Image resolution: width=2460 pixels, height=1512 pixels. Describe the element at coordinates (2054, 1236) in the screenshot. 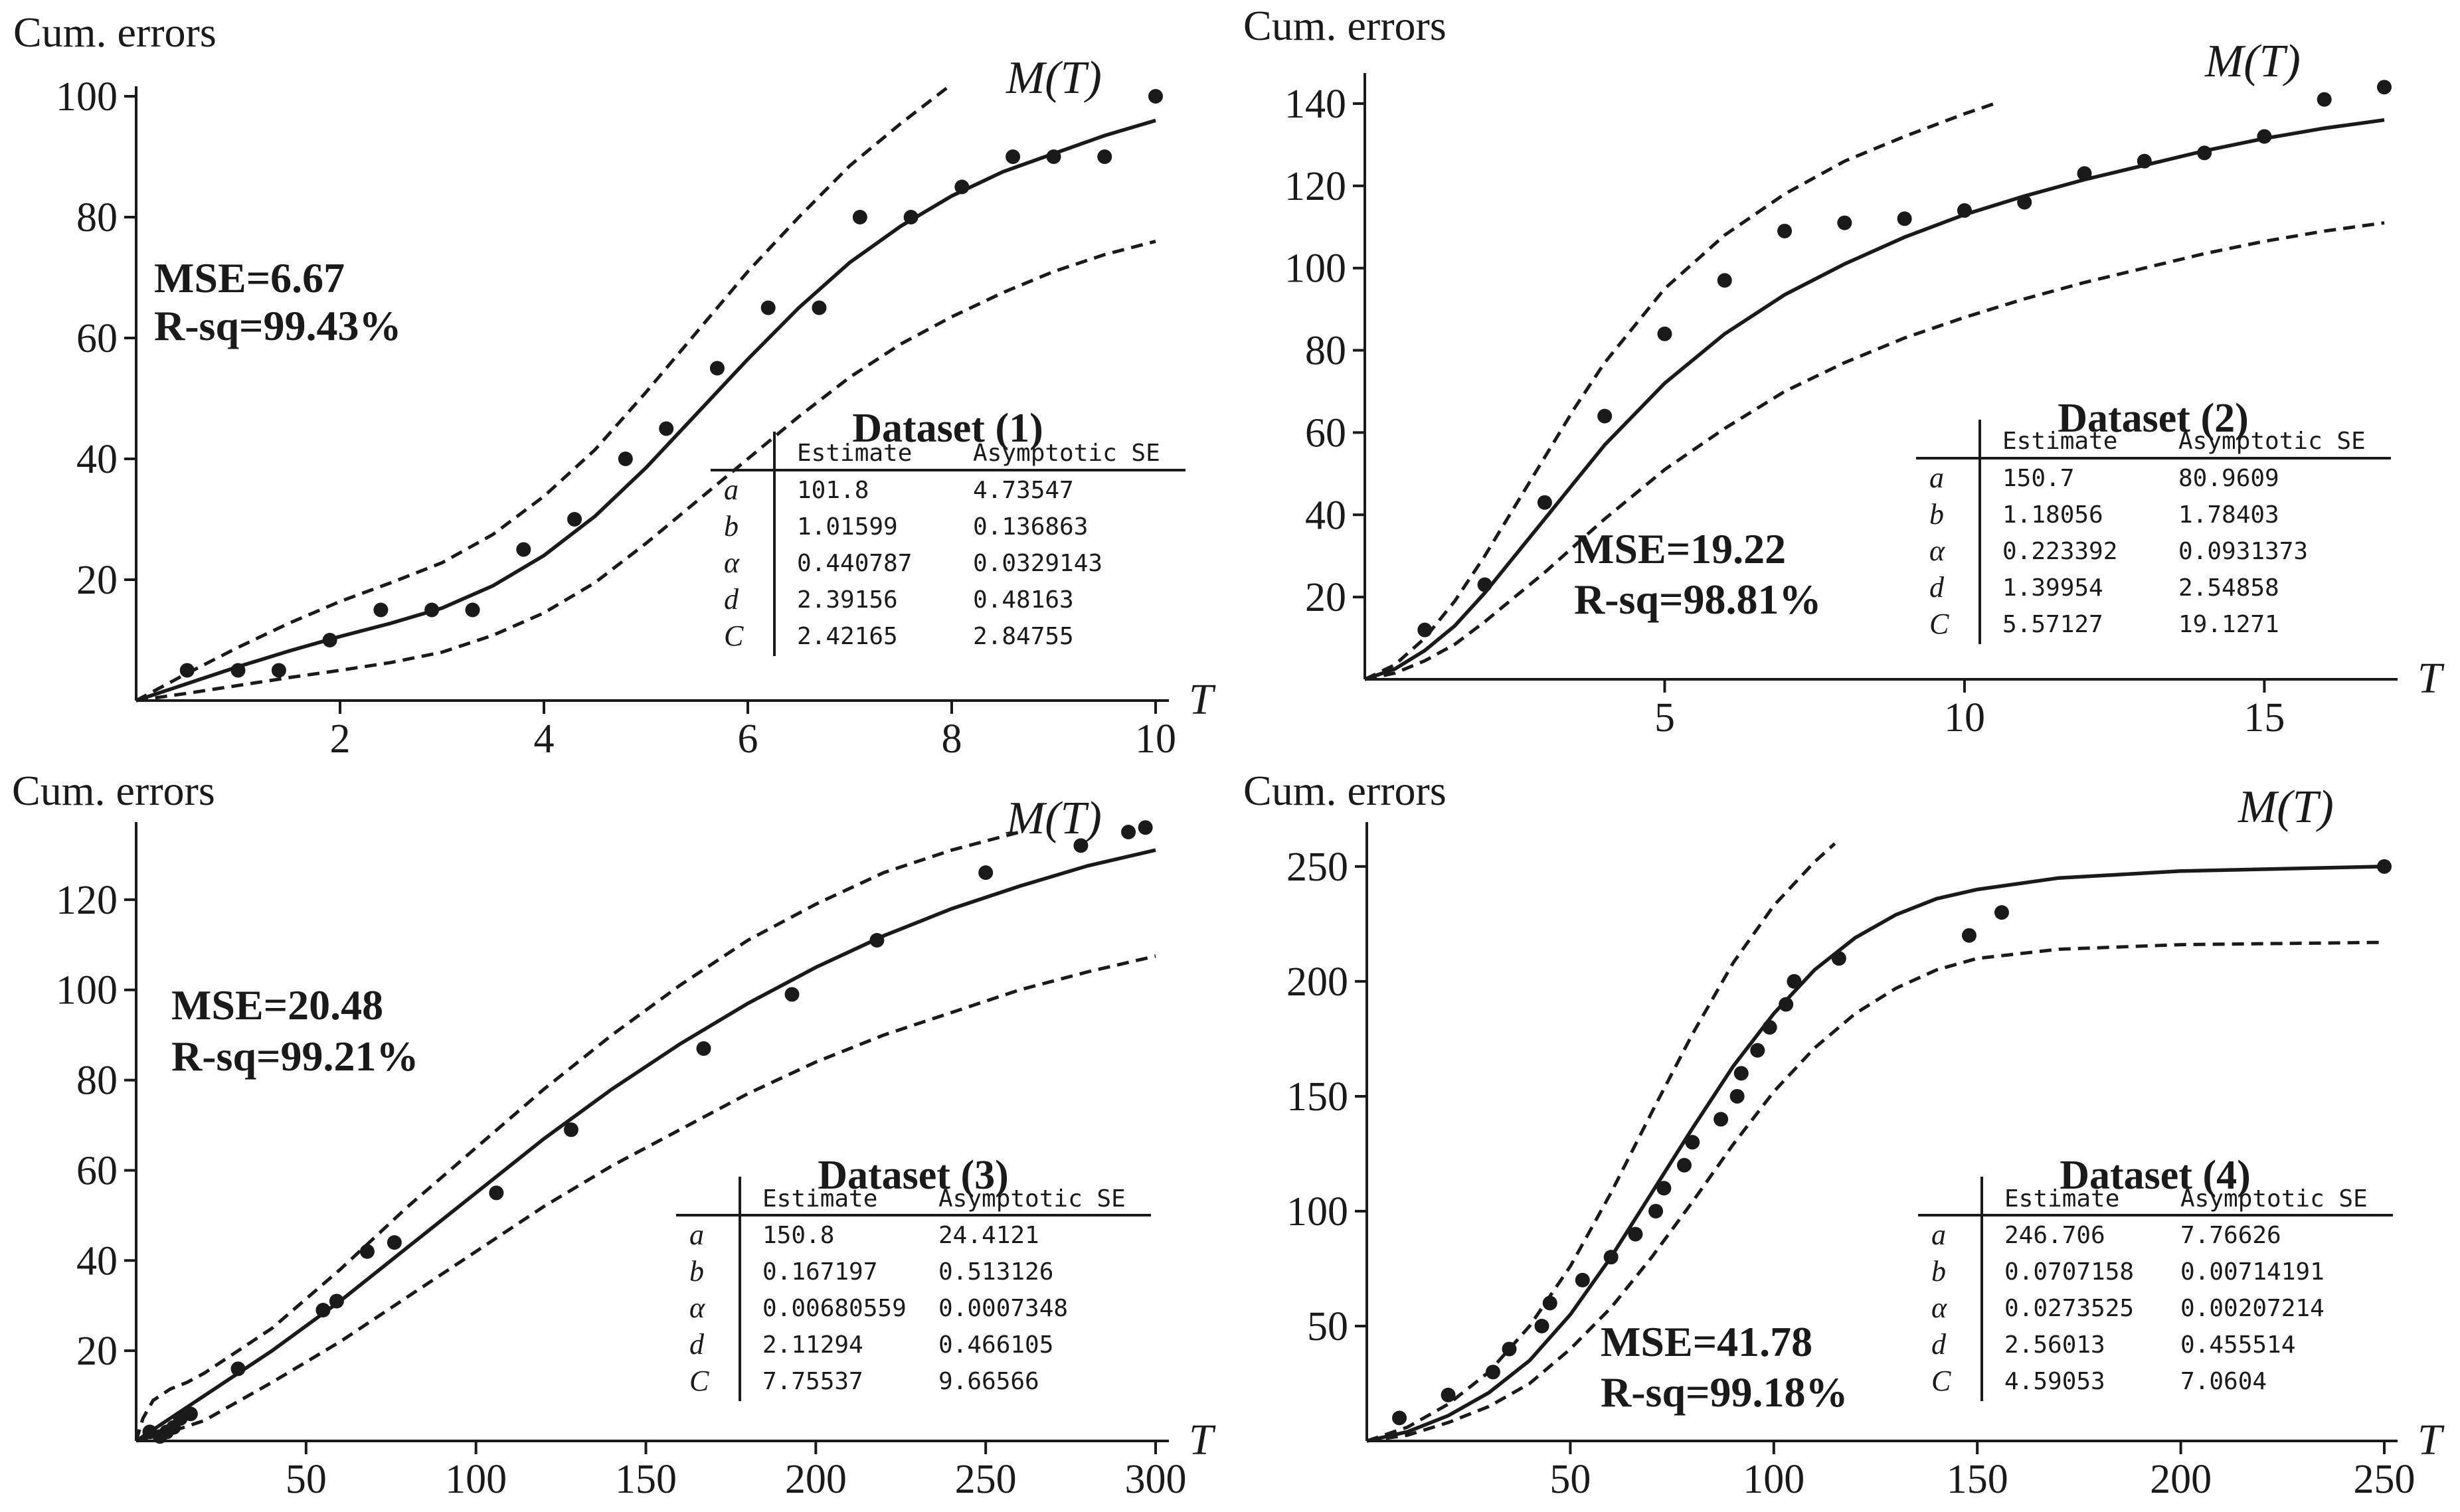

I see `table-estimate-1: 246.706` at that location.